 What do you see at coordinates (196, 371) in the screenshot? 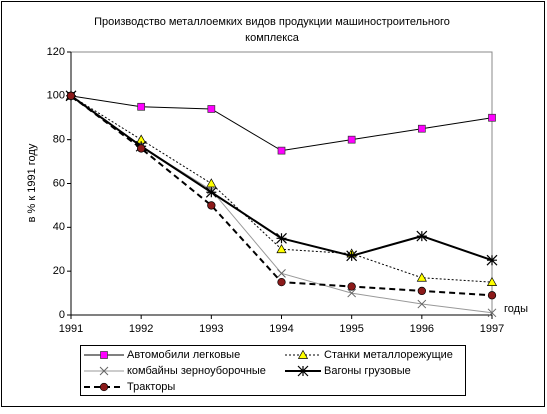
I see `legend-label: комбайны зерноуборочные` at bounding box center [196, 371].